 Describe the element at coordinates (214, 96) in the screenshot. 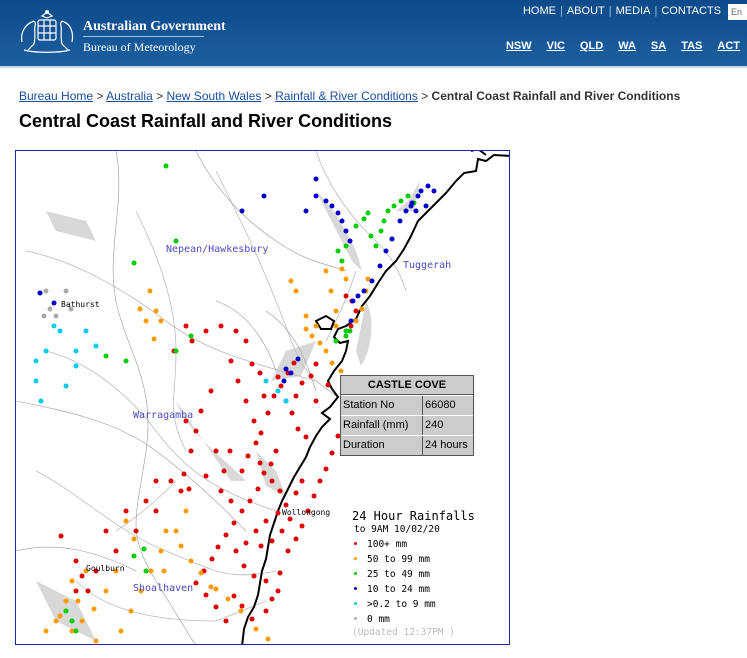

I see `breadcrumb-new-south-wales: New South Wales` at that location.